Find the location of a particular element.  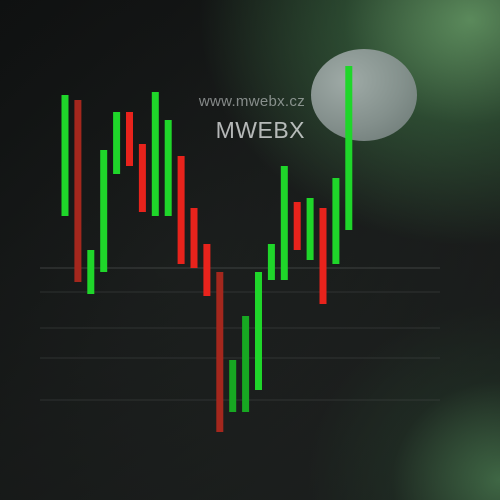

brand-name: MWEBX is located at coordinates (260, 130).